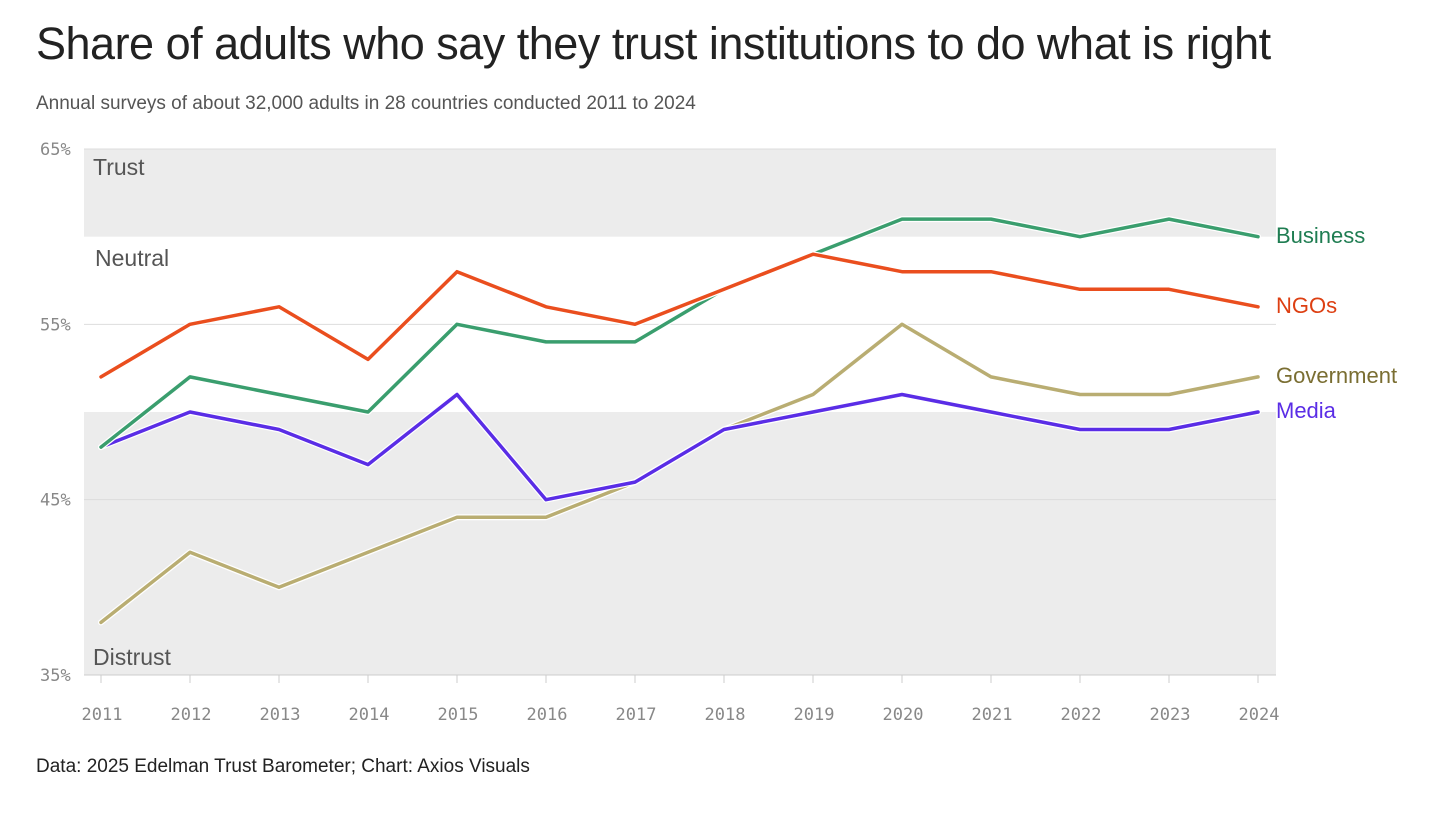 The image size is (1456, 815). I want to click on x-tick-label: 2017, so click(636, 715).